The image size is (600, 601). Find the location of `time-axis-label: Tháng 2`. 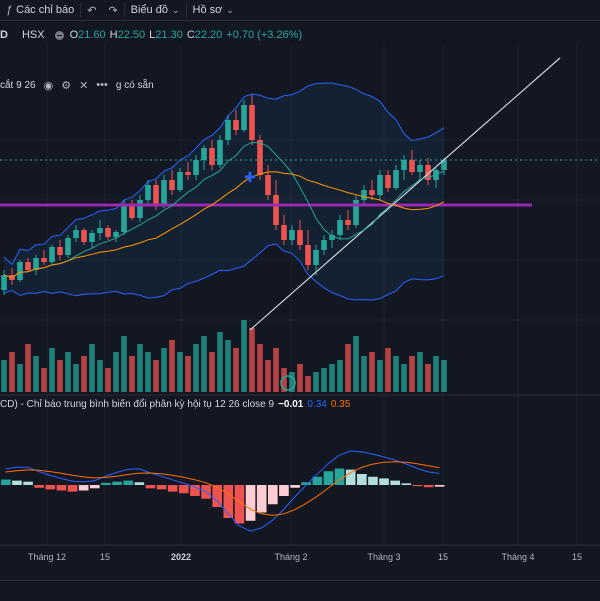

time-axis-label: Tháng 2 is located at coordinates (291, 557).